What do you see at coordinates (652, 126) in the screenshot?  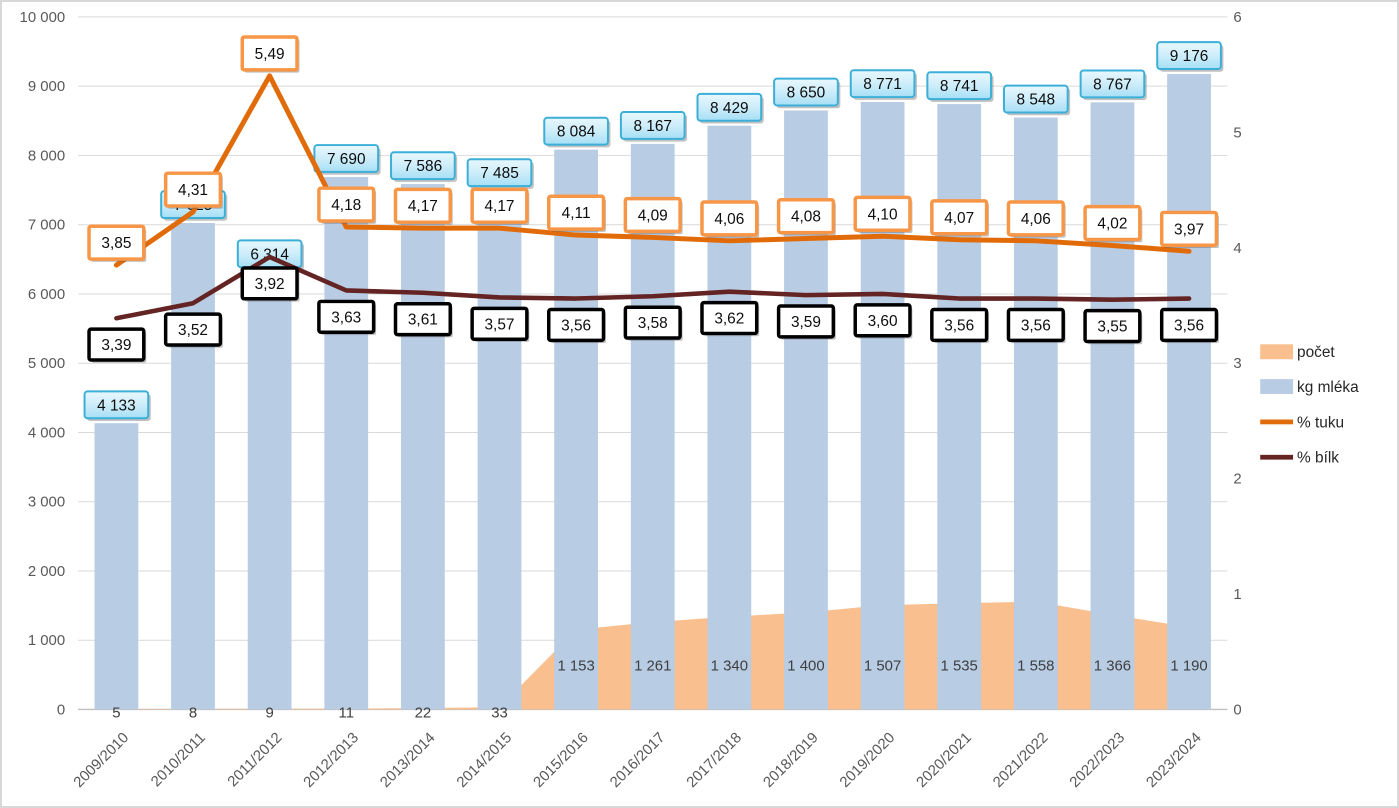 I see `kg-mleka-data-label-text: 8 167` at bounding box center [652, 126].